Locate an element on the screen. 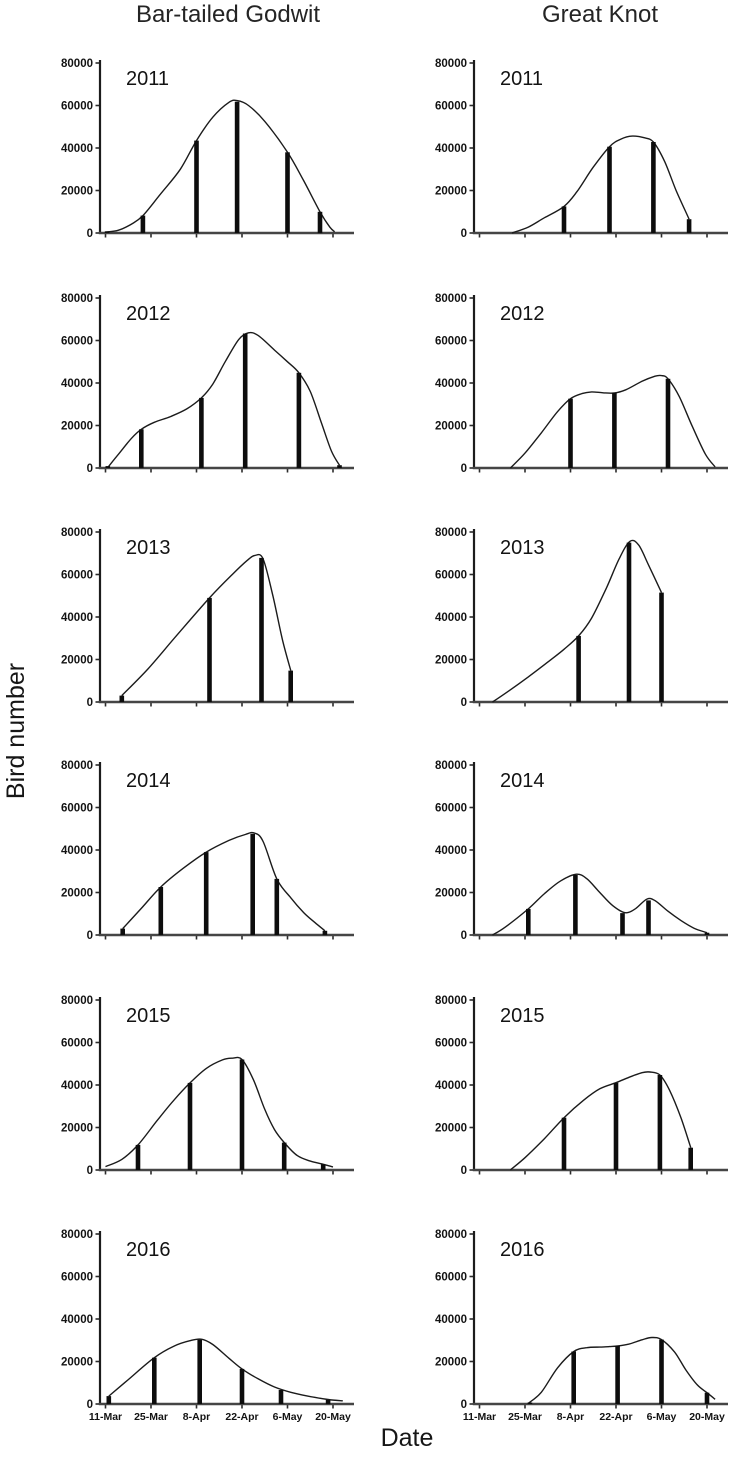  year-label: 2016 is located at coordinates (148, 1250).